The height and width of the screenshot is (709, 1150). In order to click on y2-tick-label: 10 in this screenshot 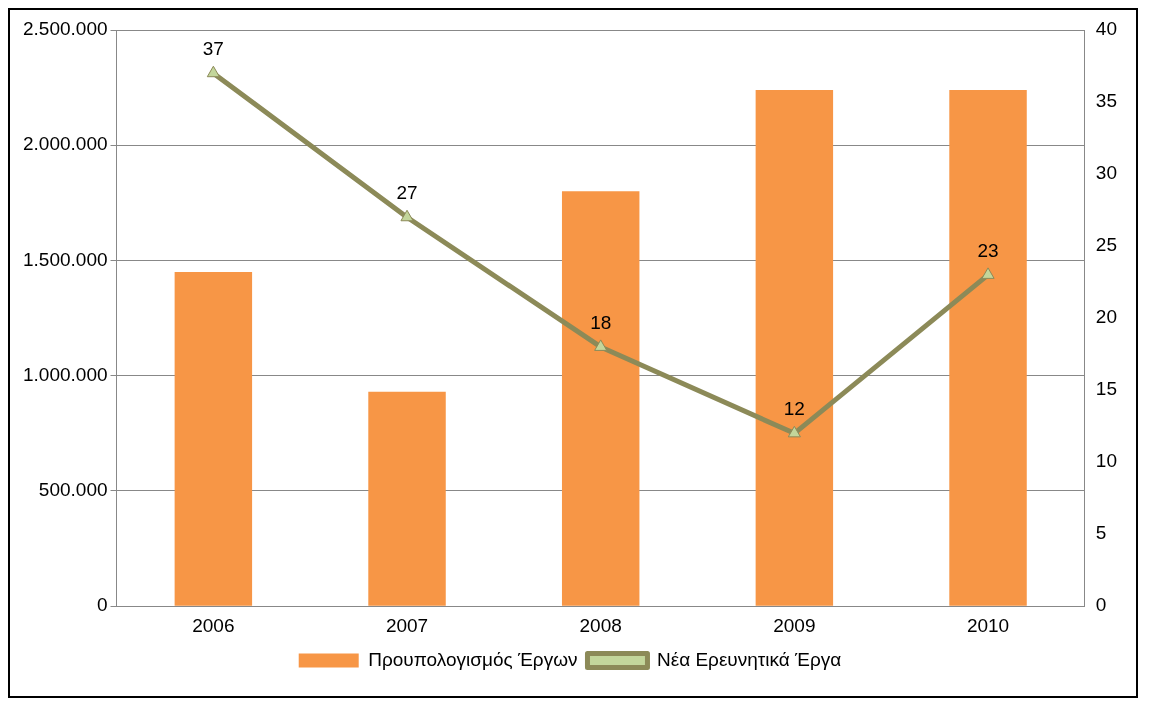, I will do `click(1106, 461)`.